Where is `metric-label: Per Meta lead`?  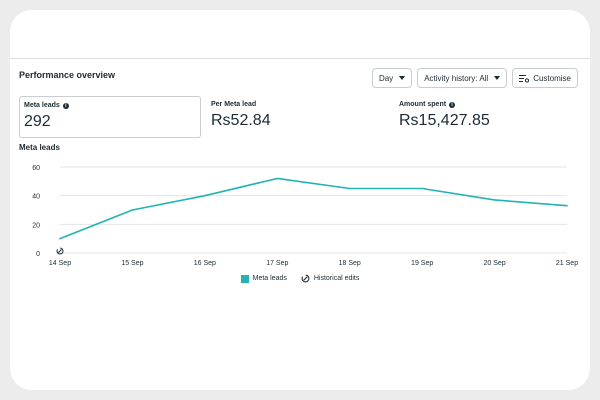
metric-label: Per Meta lead is located at coordinates (234, 104).